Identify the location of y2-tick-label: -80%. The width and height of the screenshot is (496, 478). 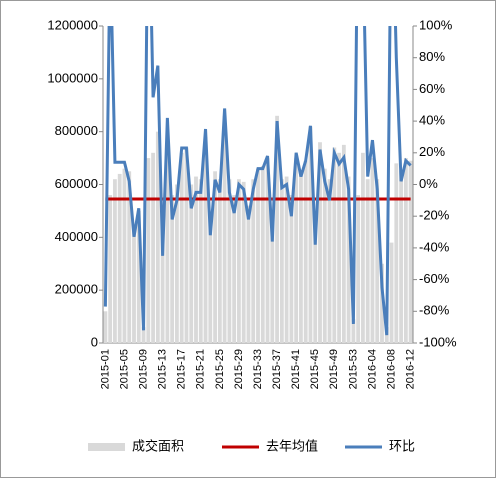
(434, 310).